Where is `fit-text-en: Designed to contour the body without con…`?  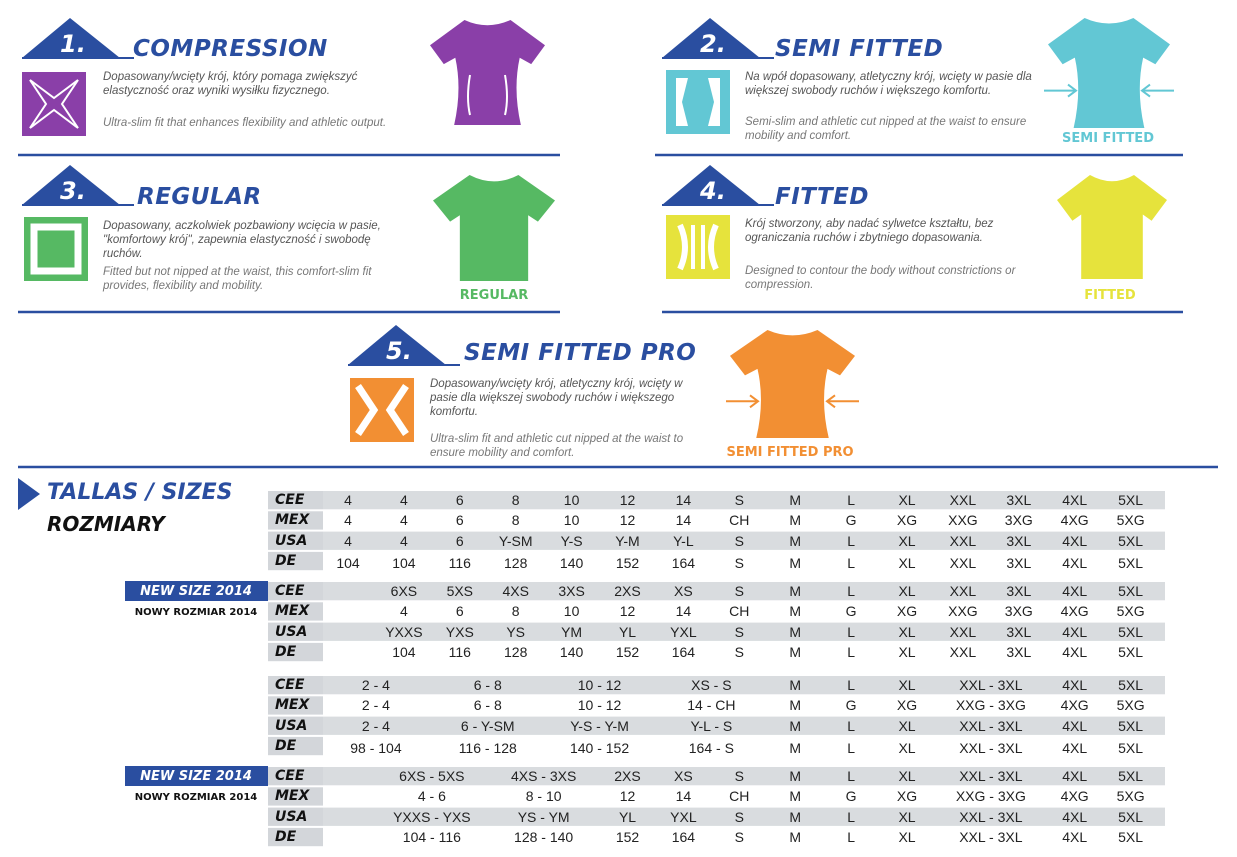
fit-text-en: Designed to contour the body without con… is located at coordinates (880, 278).